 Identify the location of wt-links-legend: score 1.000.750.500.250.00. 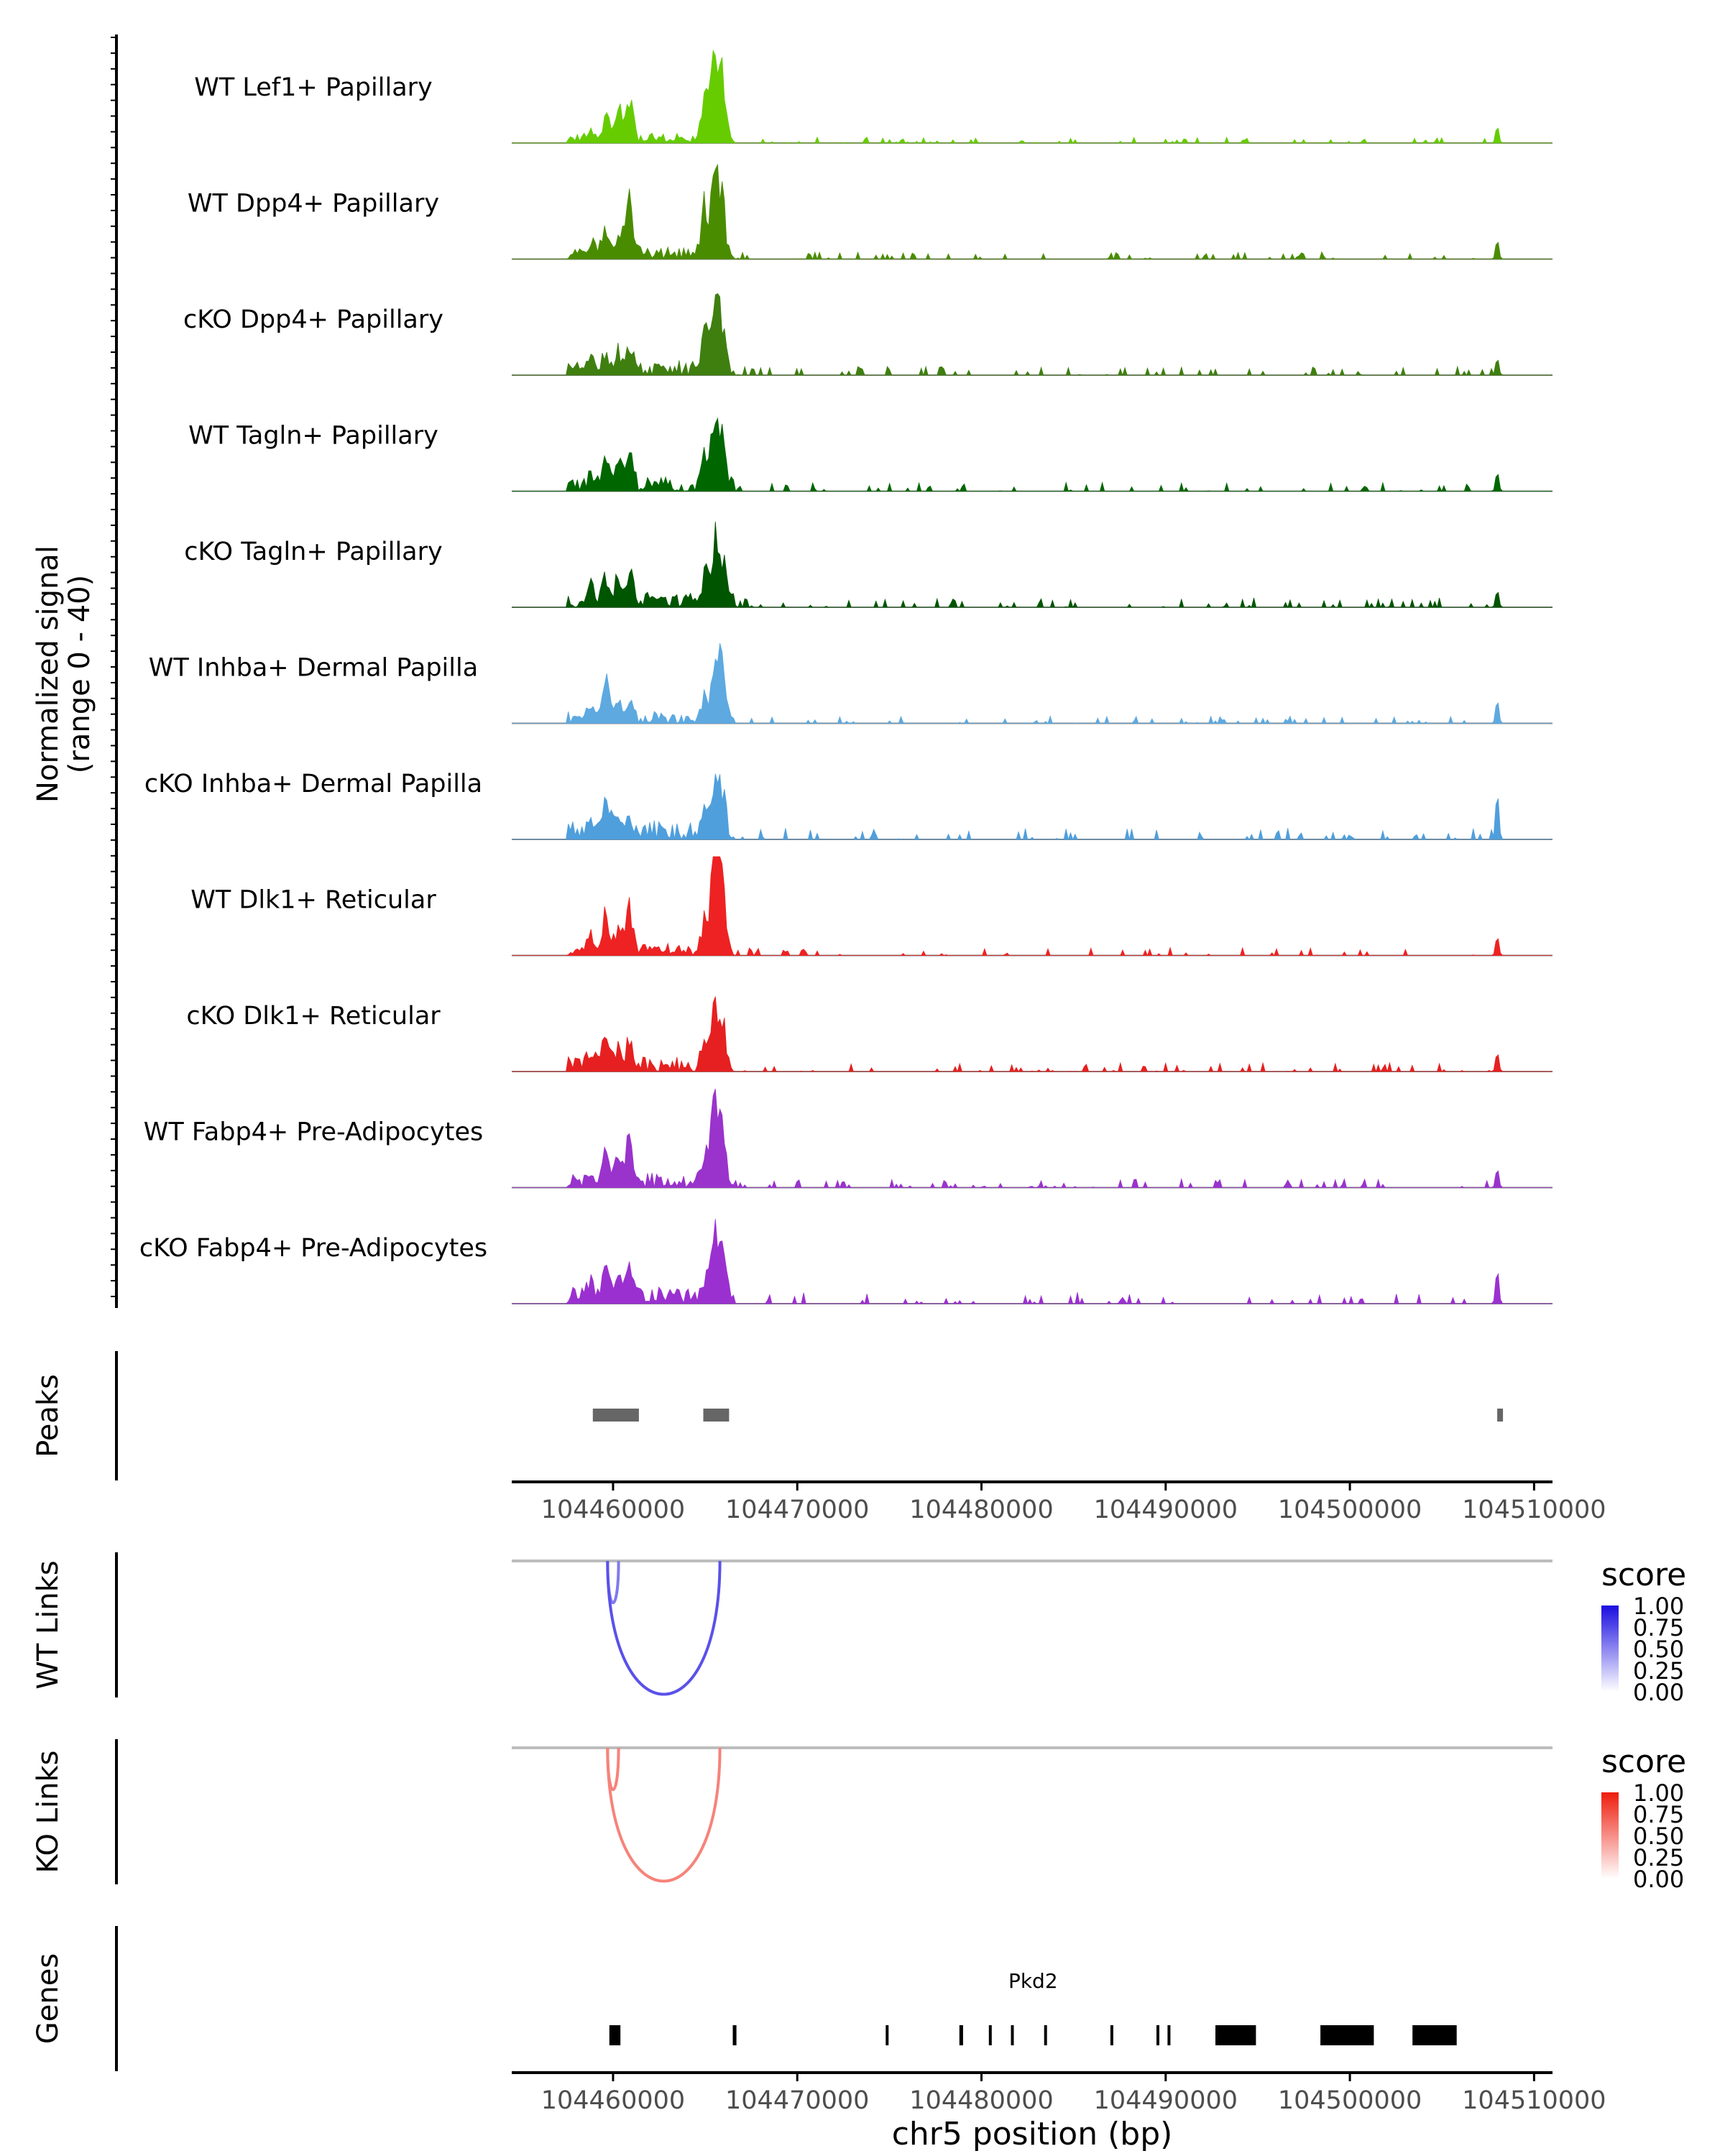
(1643, 1632).